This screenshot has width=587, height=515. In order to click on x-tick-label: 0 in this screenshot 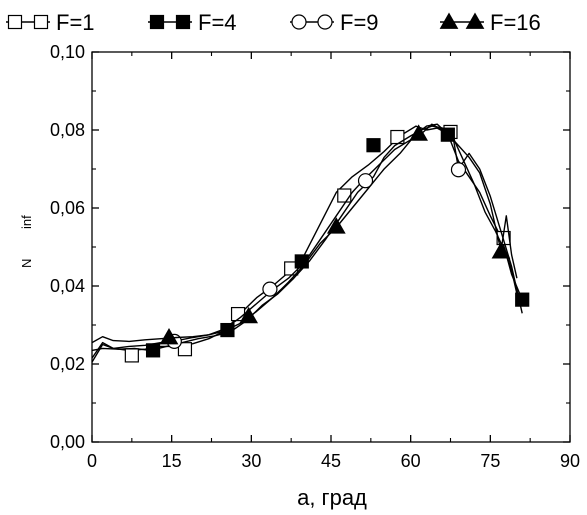, I will do `click(92, 461)`.